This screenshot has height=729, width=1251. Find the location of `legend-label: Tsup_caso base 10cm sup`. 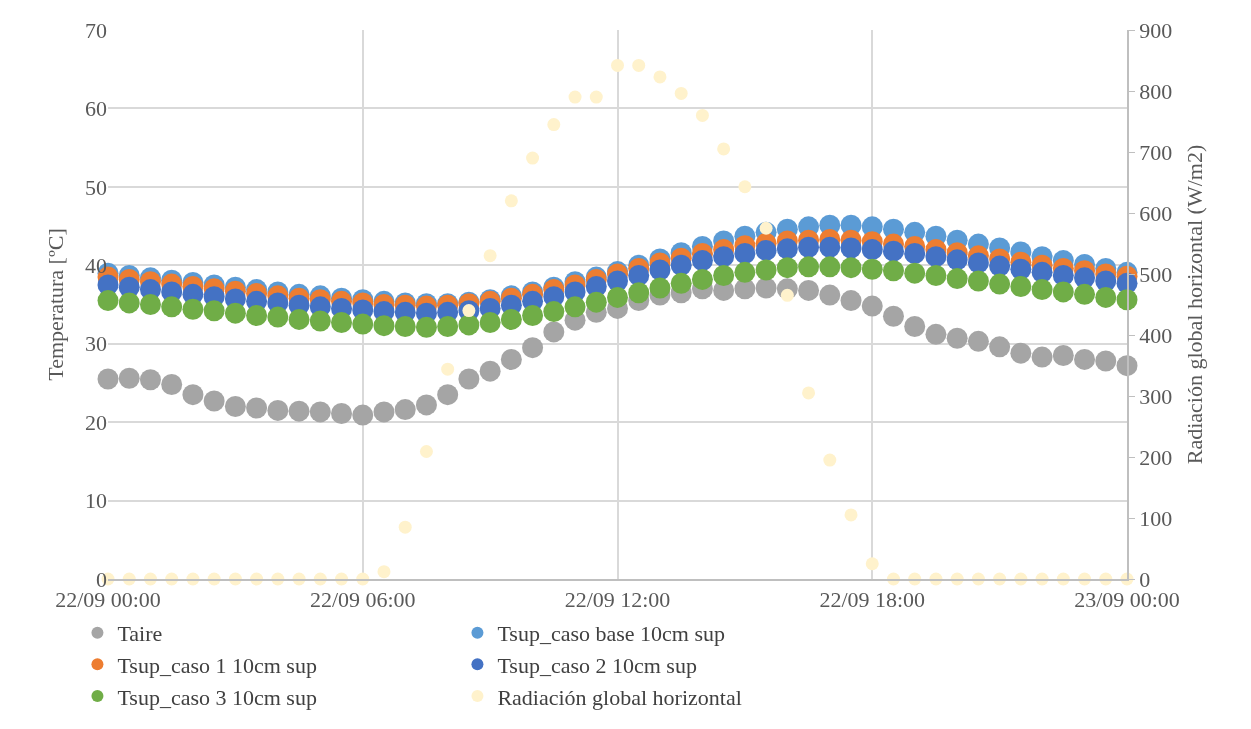

legend-label: Tsup_caso base 10cm sup is located at coordinates (611, 634).